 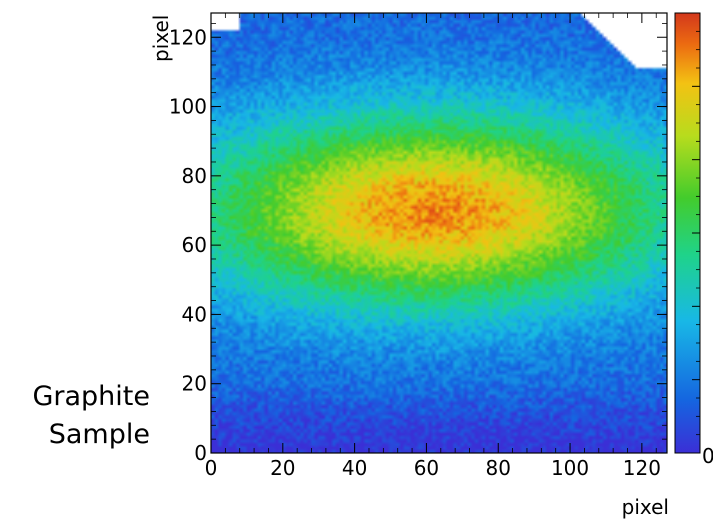 What do you see at coordinates (707, 456) in the screenshot?
I see `colorbar-min-label: 0` at bounding box center [707, 456].